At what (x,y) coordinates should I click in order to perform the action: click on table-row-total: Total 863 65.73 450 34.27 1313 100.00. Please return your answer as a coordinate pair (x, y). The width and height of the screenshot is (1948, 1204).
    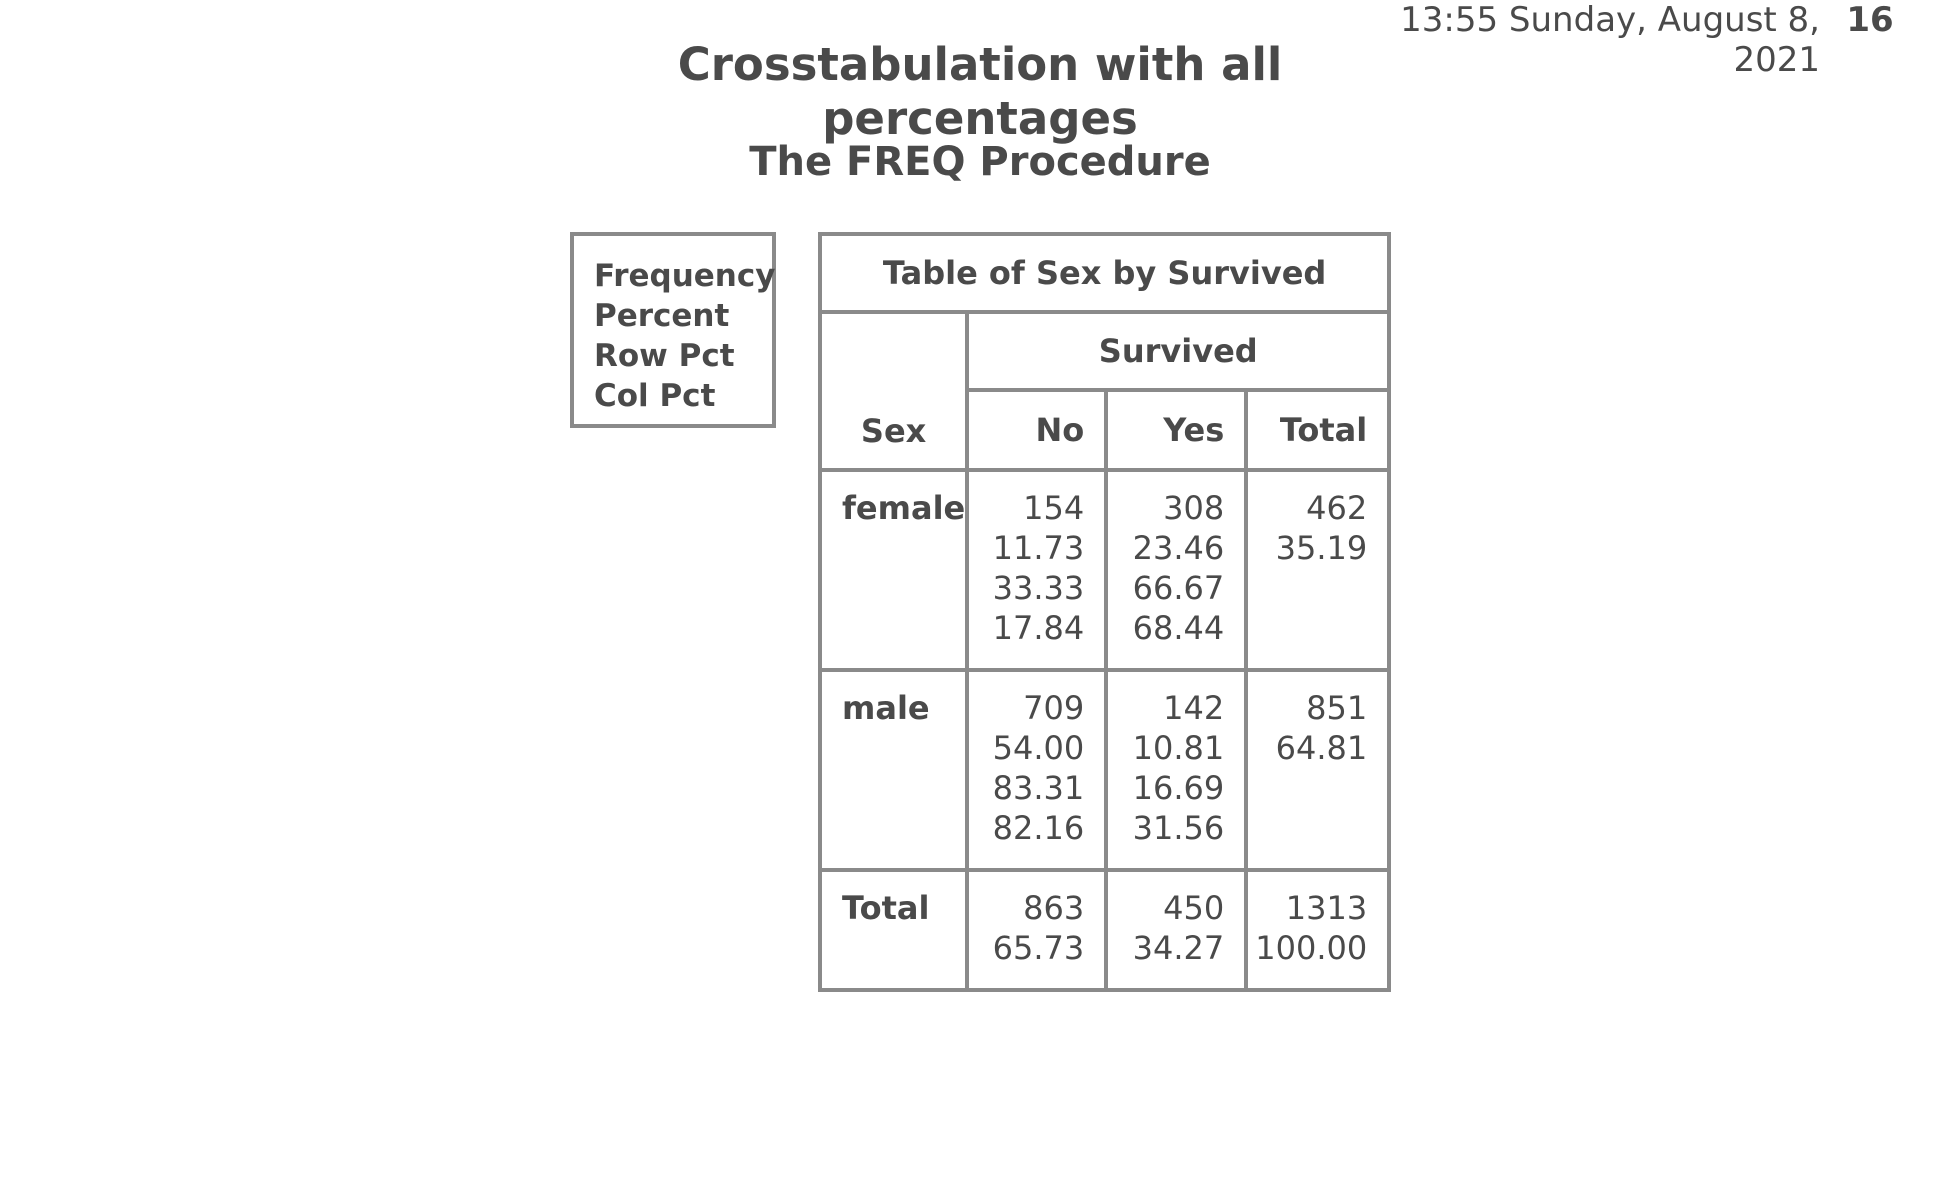
    Looking at the image, I should click on (1104, 930).